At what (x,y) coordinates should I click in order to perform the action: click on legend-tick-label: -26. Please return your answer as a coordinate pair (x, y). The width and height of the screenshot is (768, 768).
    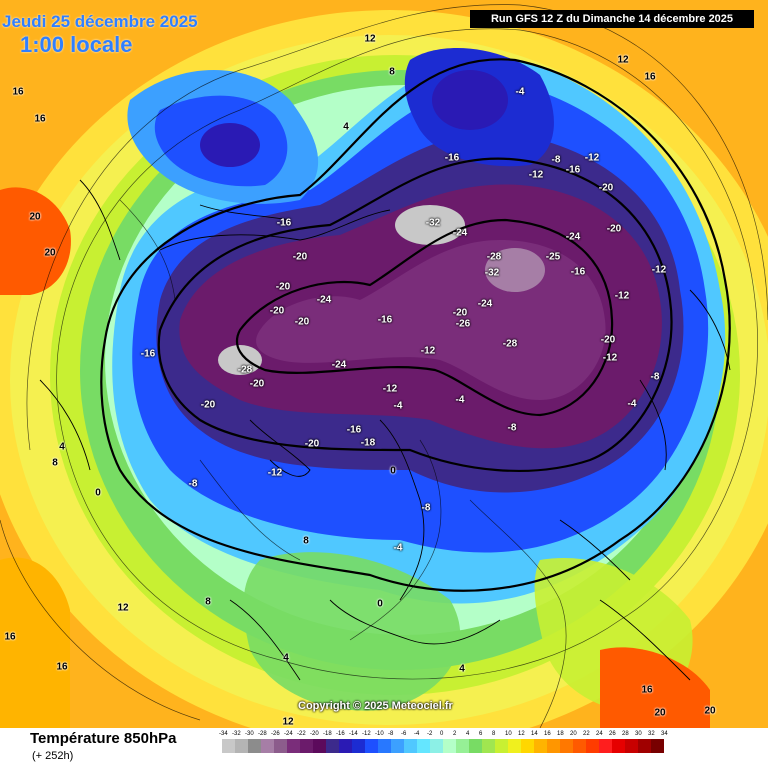
    Looking at the image, I should click on (275, 734).